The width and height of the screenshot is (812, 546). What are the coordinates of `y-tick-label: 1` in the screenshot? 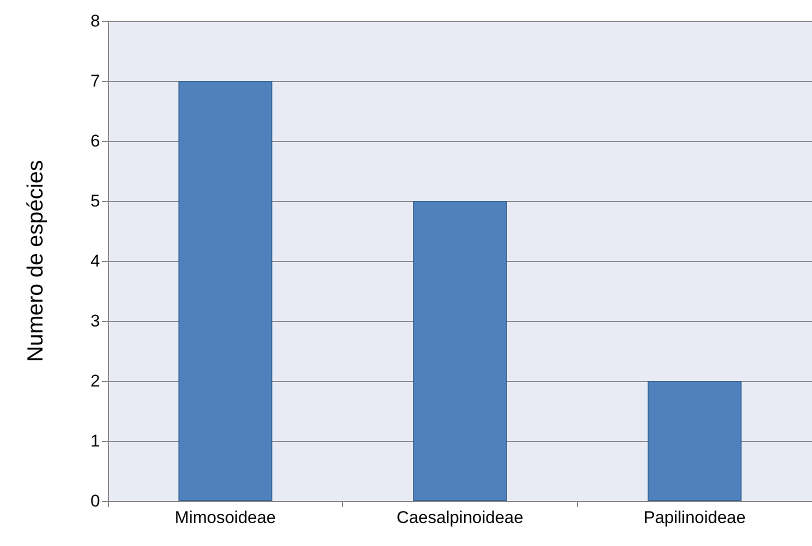 It's located at (95, 441).